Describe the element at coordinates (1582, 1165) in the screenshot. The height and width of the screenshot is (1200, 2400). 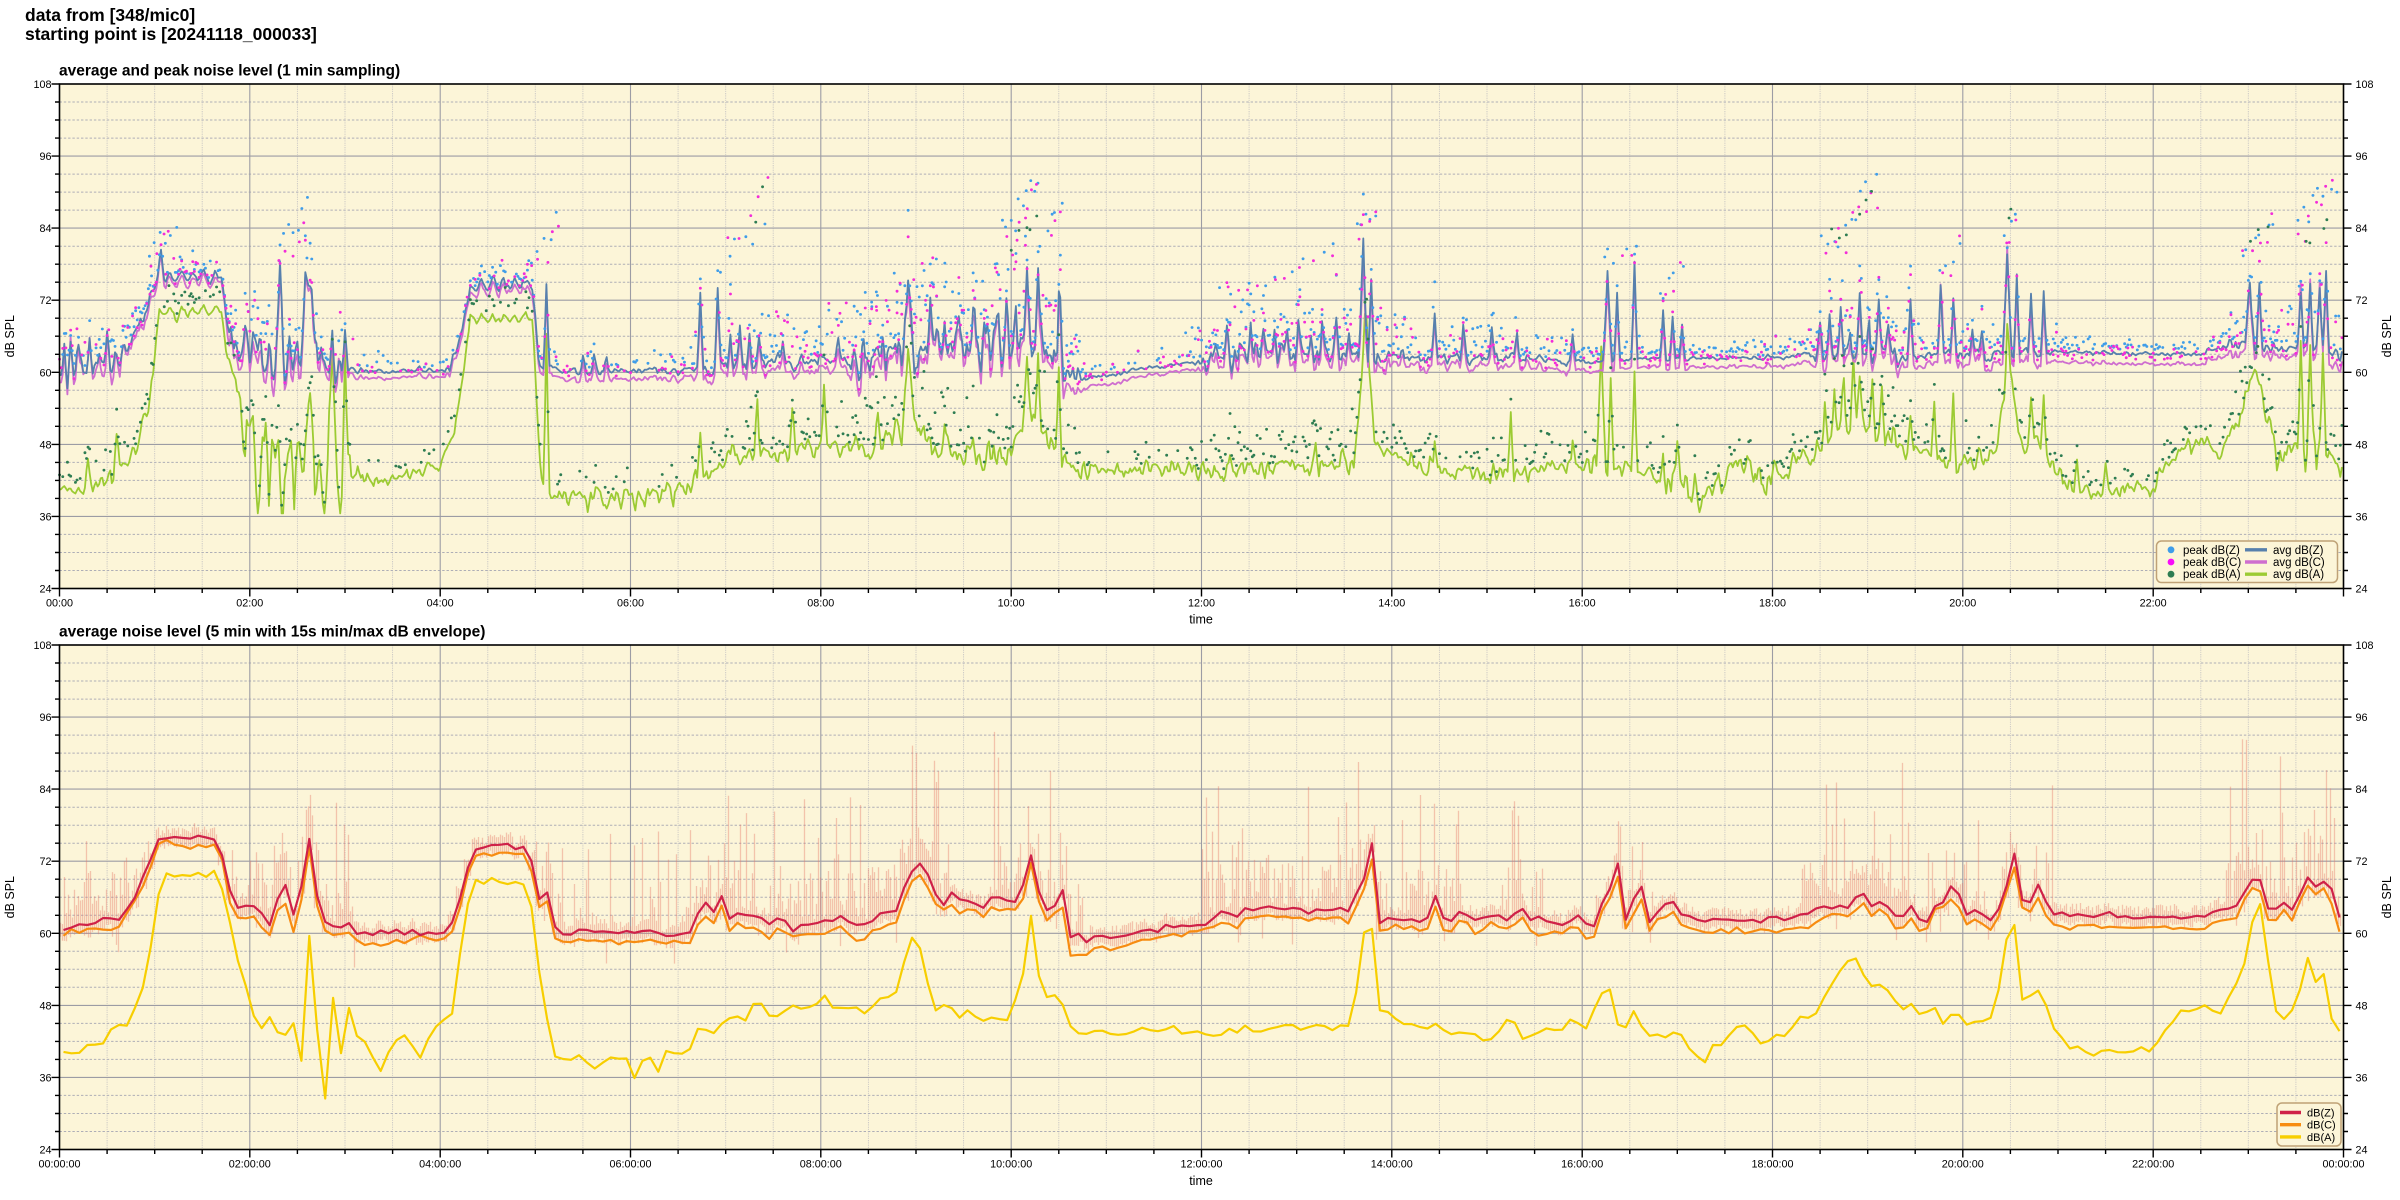
I see `svg-text: 16:00:00` at that location.